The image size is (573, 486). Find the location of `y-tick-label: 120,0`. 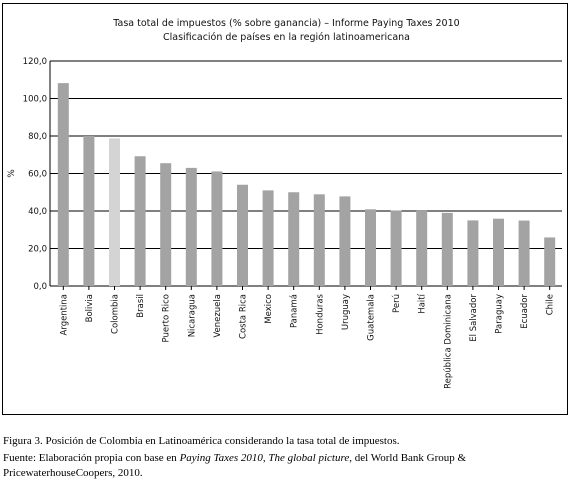

y-tick-label: 120,0 is located at coordinates (35, 62).